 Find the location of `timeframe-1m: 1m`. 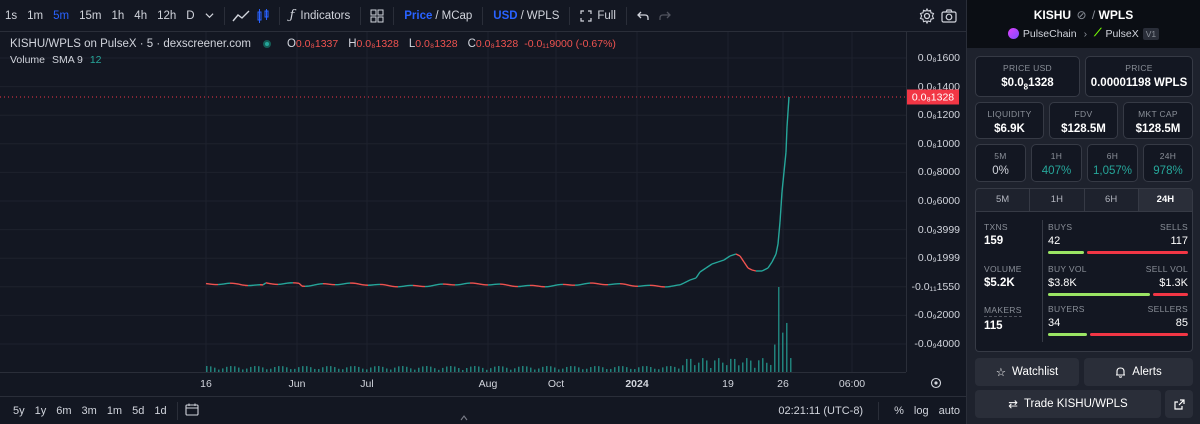

timeframe-1m: 1m is located at coordinates (35, 15).